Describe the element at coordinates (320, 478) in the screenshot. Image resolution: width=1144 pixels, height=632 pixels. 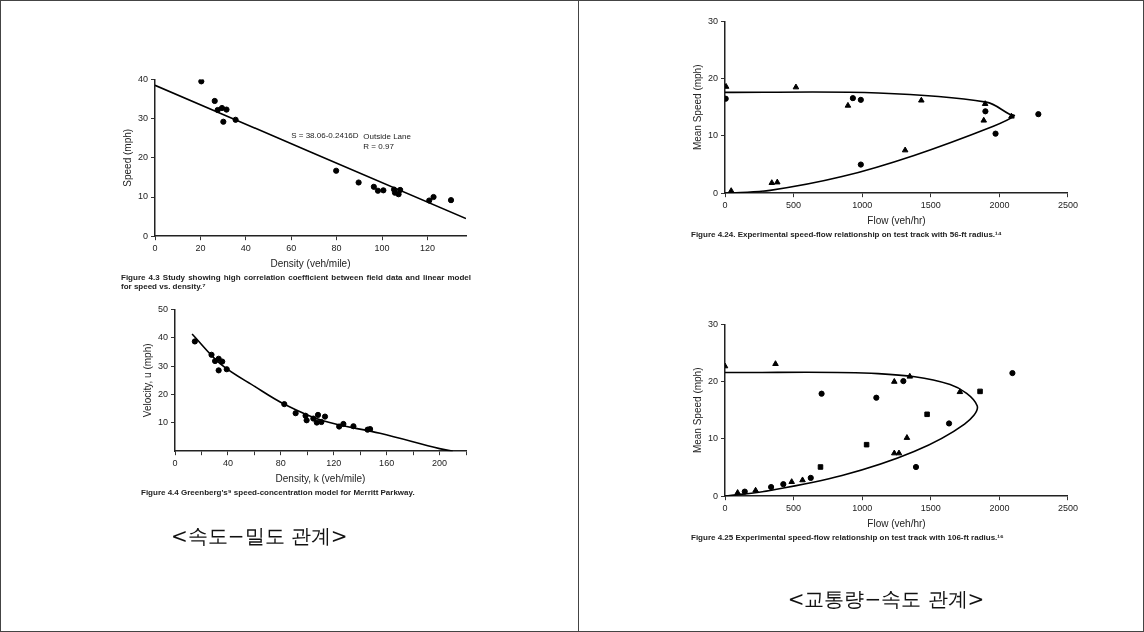
I see `x-axis-title: Density, k (veh/mile)` at that location.